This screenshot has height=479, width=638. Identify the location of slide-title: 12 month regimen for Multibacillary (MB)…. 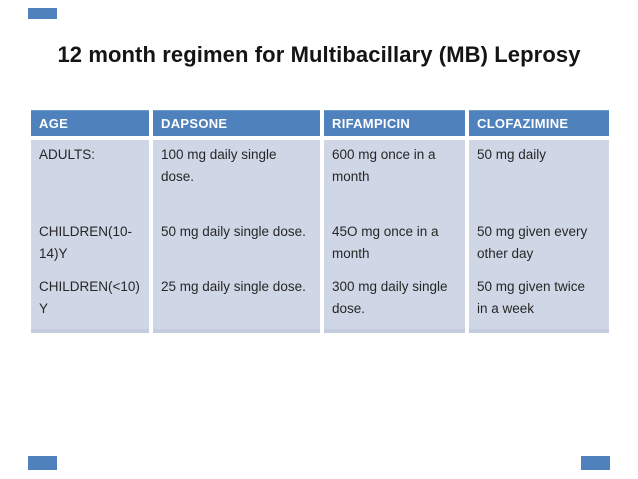
(319, 54).